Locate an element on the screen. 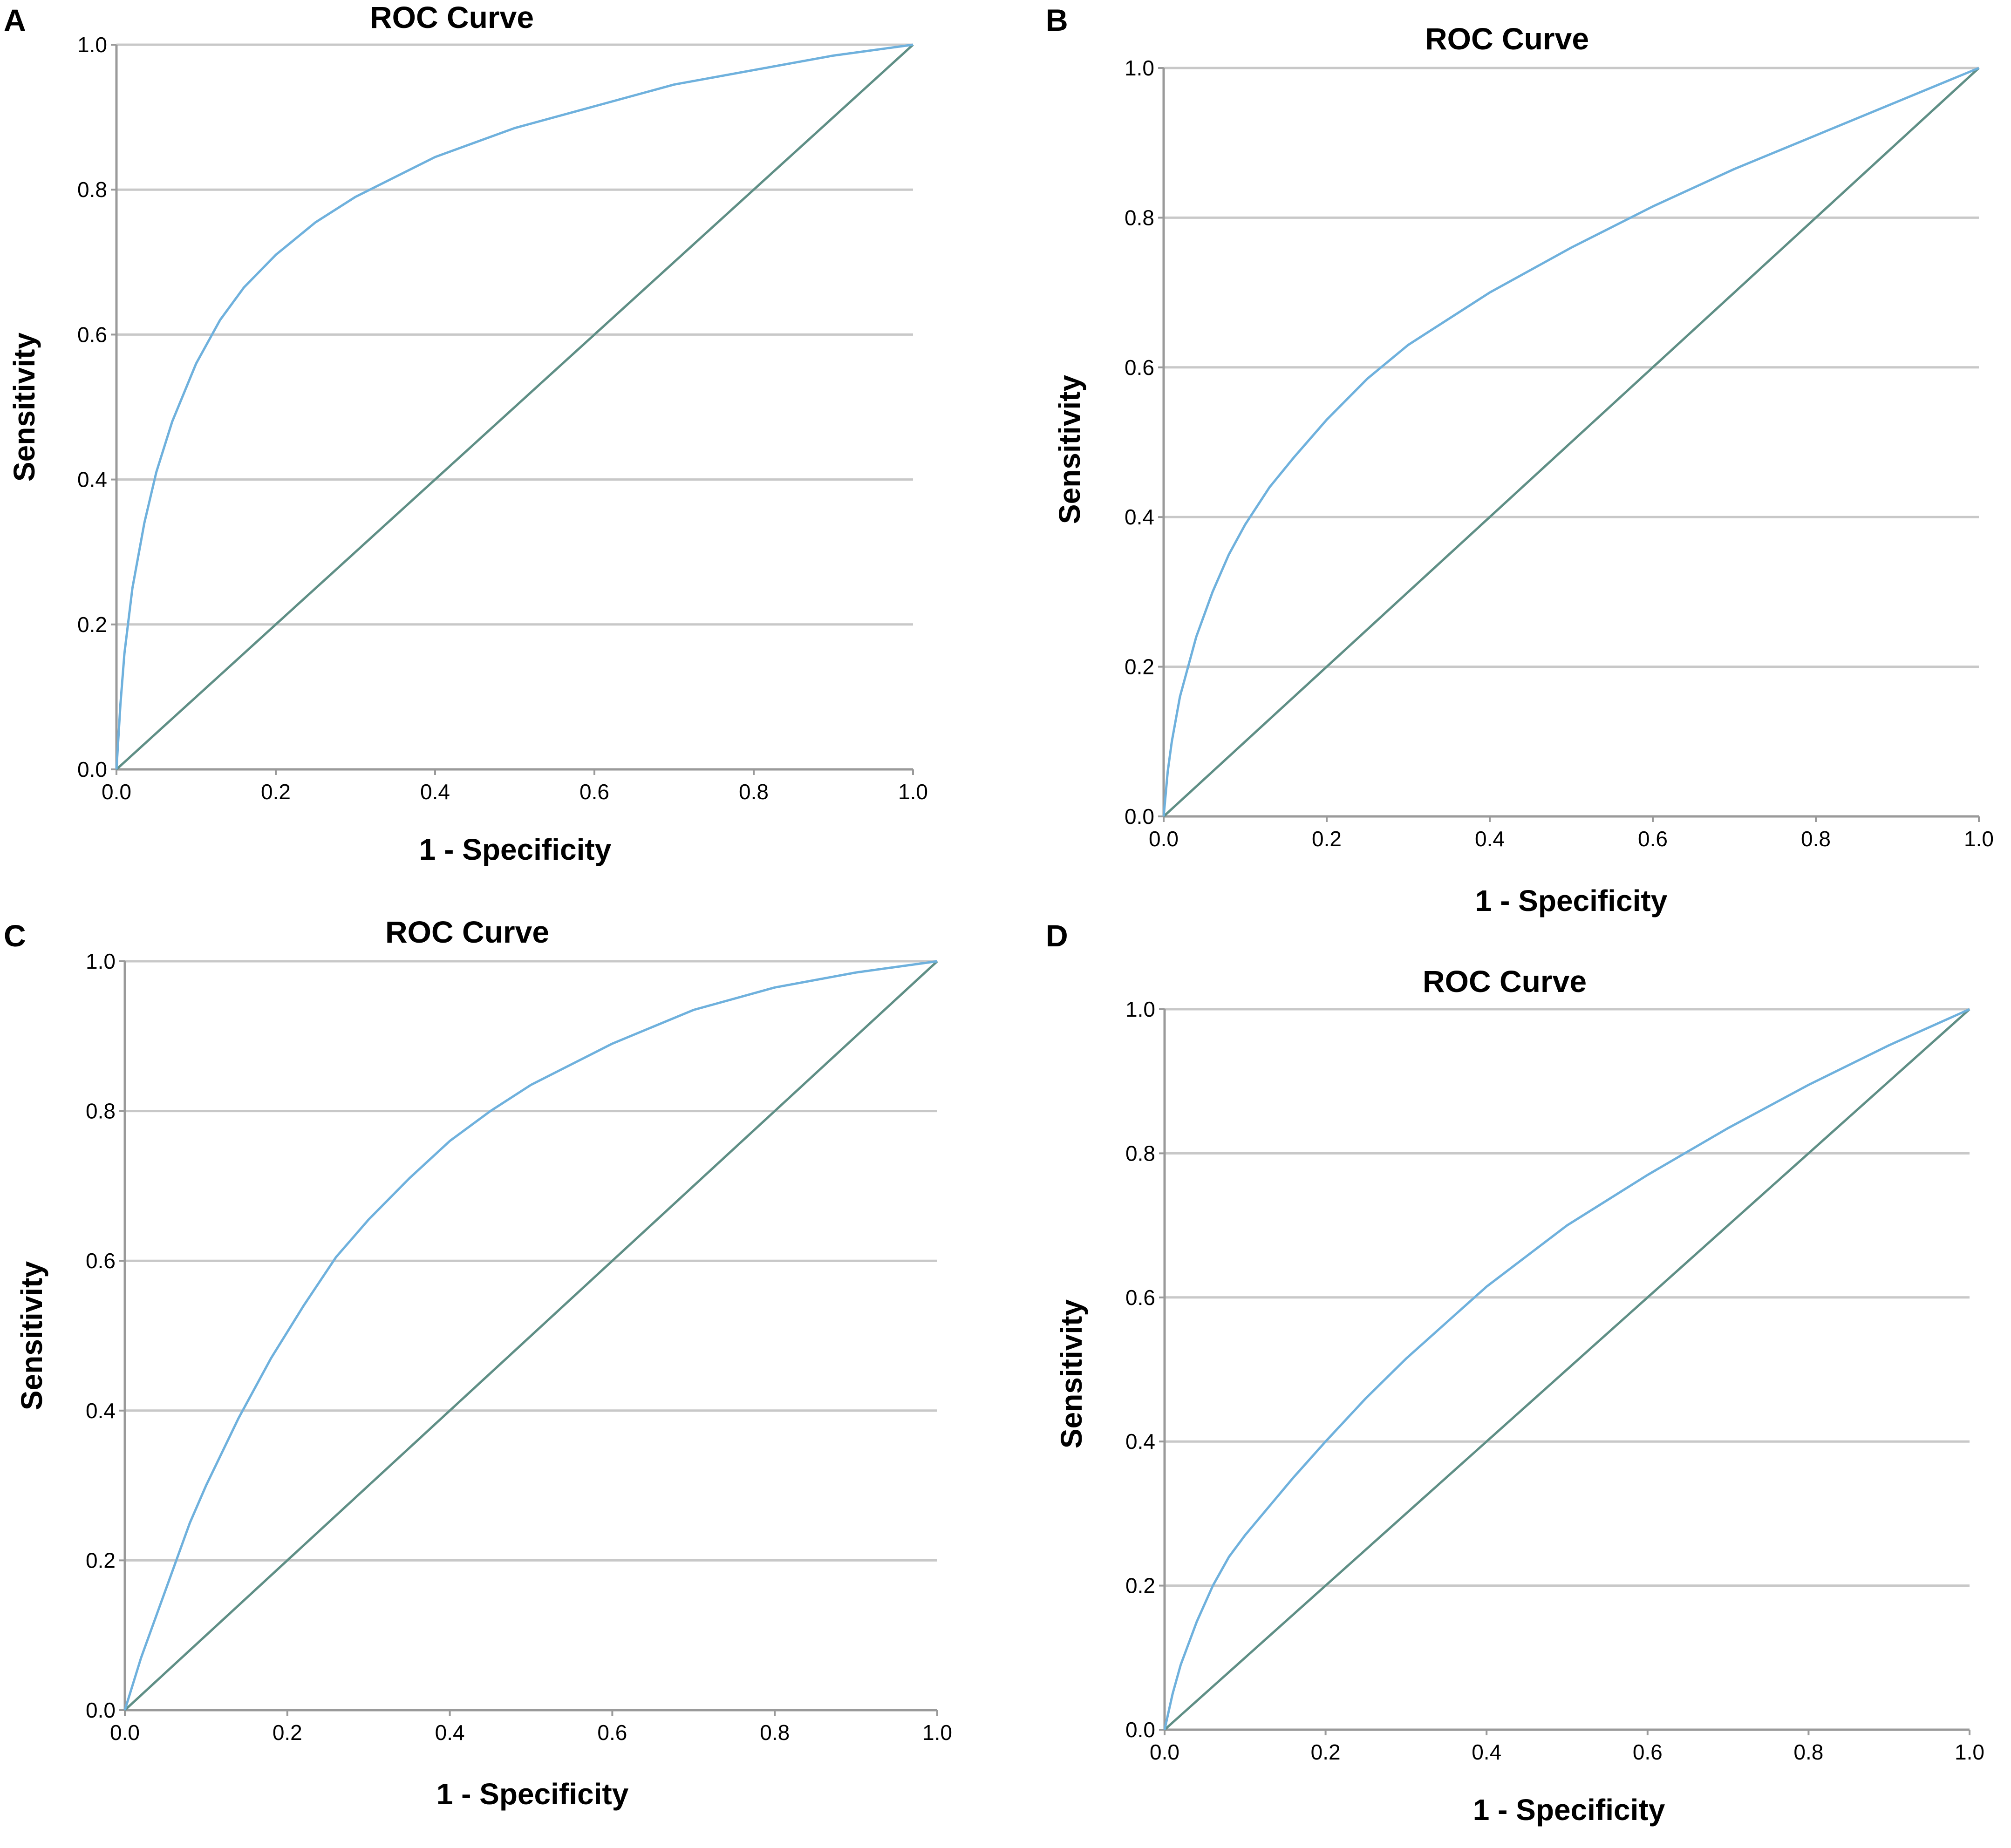 Image resolution: width=2011 pixels, height=1848 pixels. panel-label: D is located at coordinates (1057, 935).